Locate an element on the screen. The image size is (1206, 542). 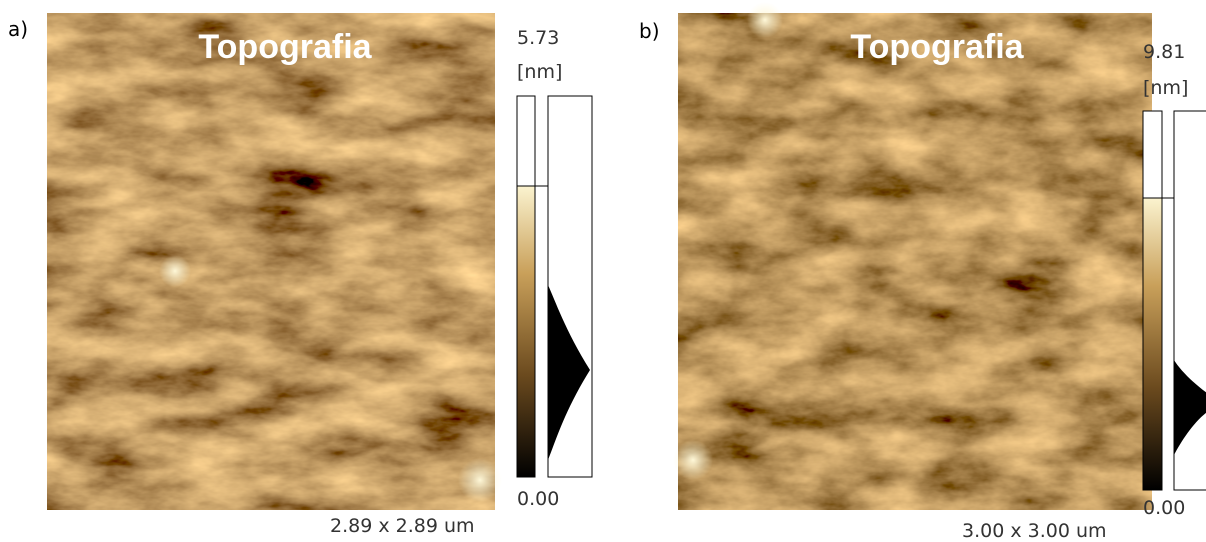
panel-label: b) is located at coordinates (649, 31).